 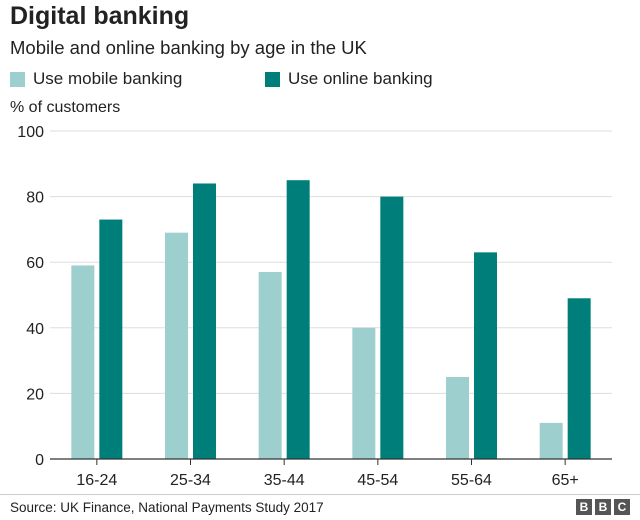 What do you see at coordinates (35, 198) in the screenshot?
I see `y-tick-label: 80` at bounding box center [35, 198].